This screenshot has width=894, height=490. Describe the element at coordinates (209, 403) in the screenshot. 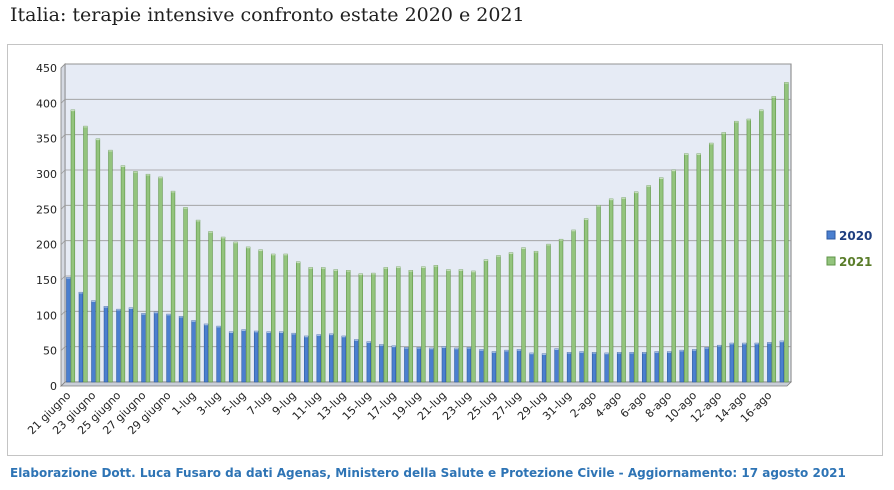

I see `x-tick-label: 3-lug` at that location.